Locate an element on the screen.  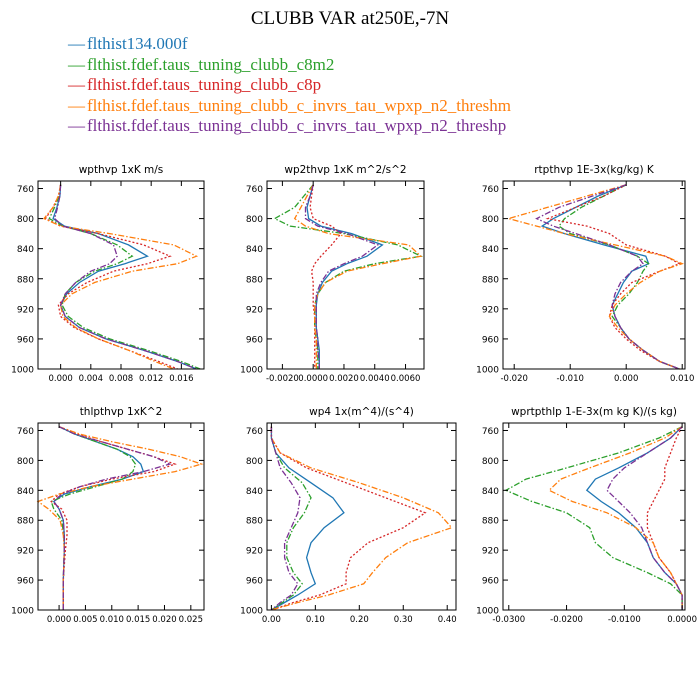
x-tick-label: 0.000 is located at coordinates (60, 379).